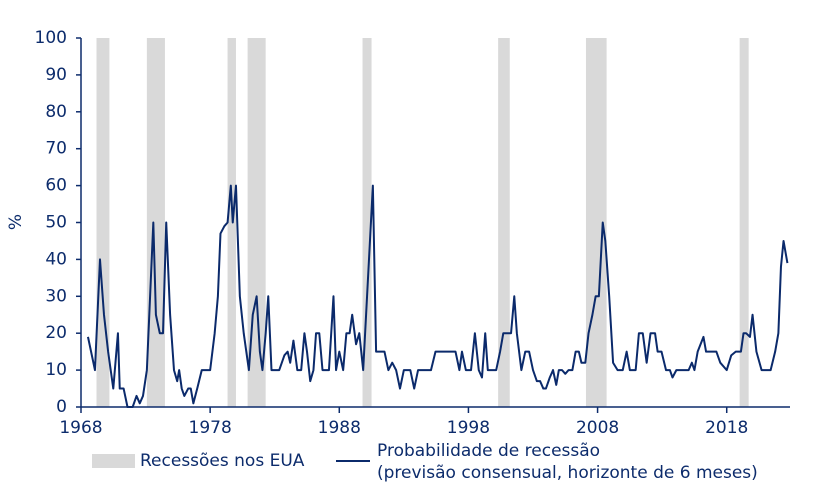  I want to click on x-tick-label: 1968, so click(80, 428).